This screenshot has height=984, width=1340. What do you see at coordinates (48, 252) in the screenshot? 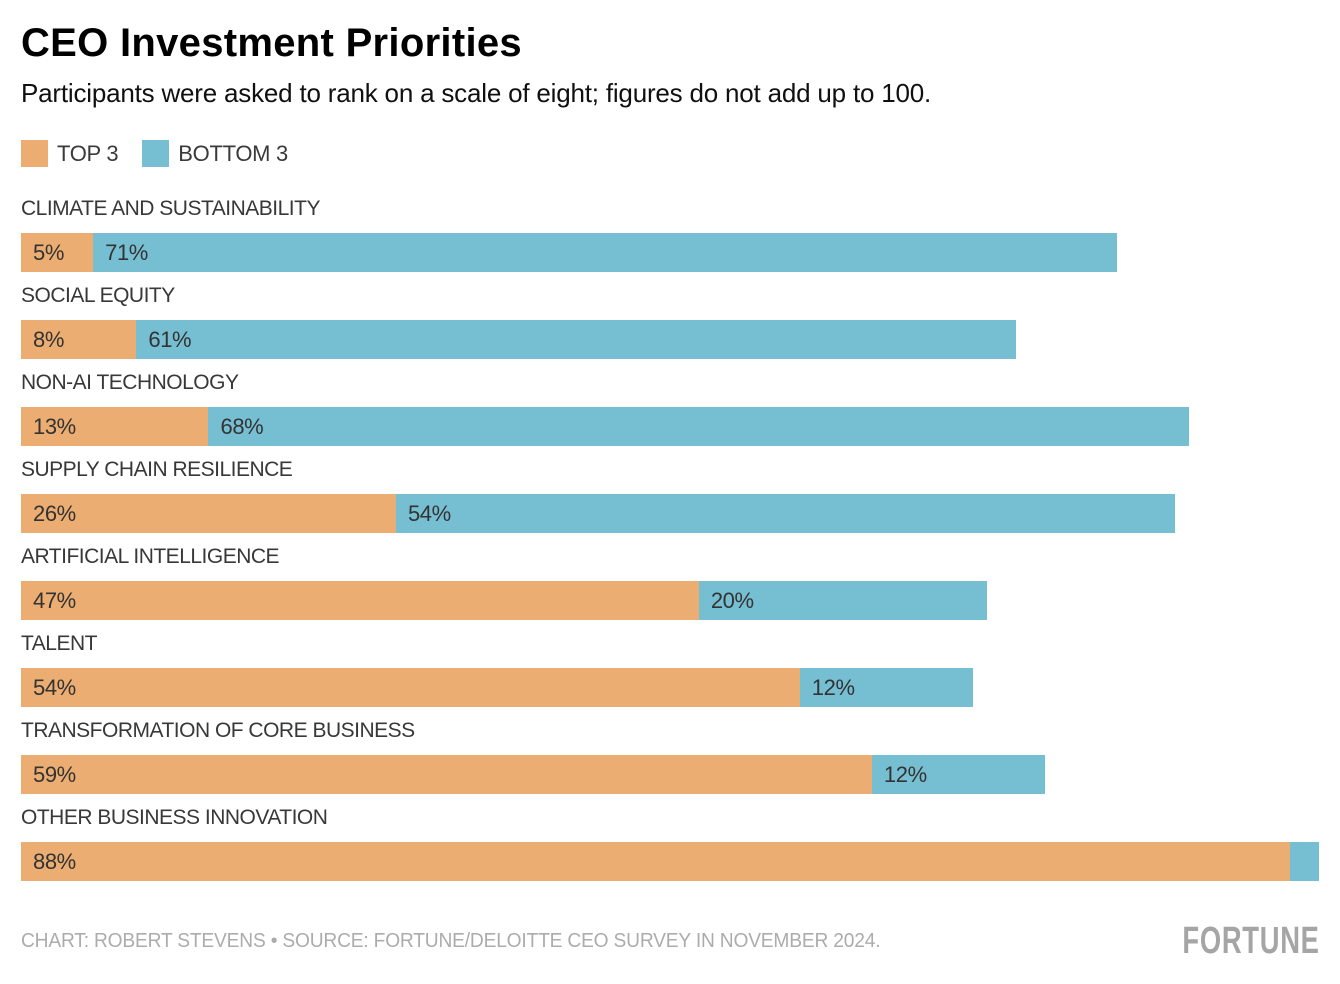
I see `segment-value-label: 5%` at bounding box center [48, 252].